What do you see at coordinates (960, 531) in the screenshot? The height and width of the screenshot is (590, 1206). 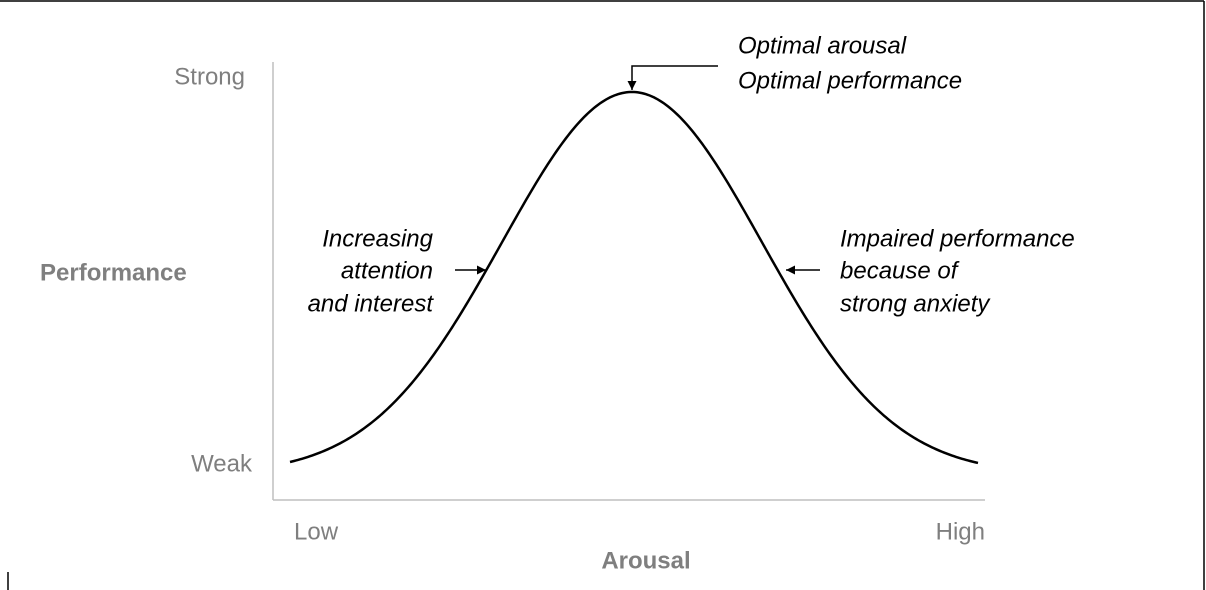 I see `x-high: High` at bounding box center [960, 531].